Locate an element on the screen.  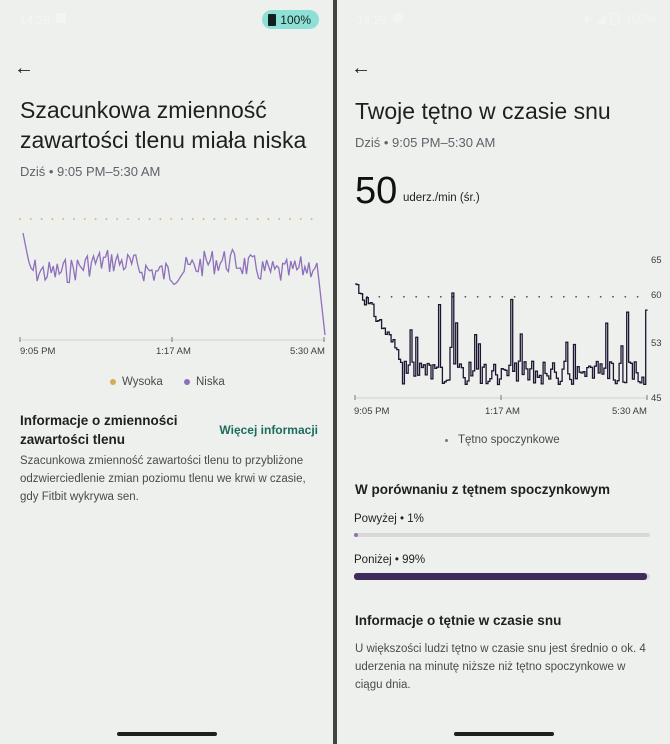
below-label: Poniżej • 99% is located at coordinates (390, 560).